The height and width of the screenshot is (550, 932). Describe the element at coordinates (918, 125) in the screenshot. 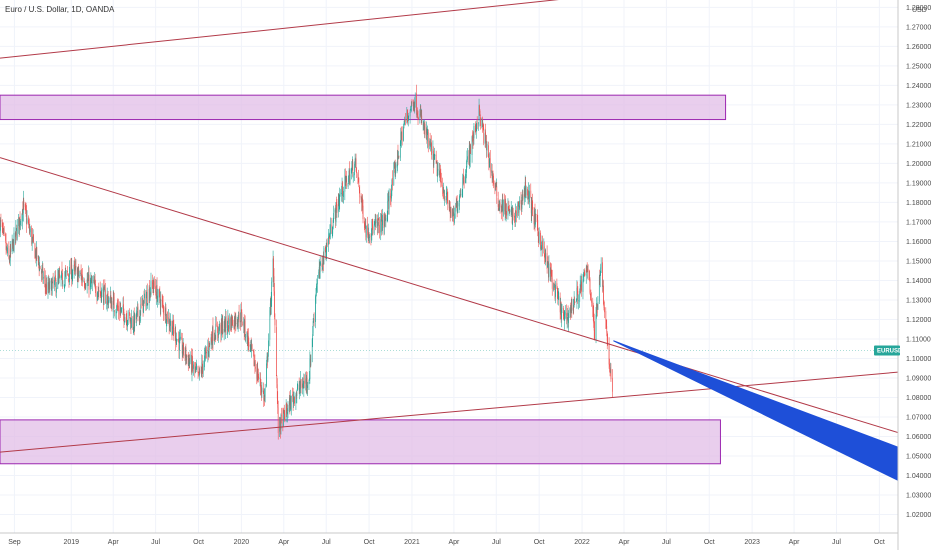

I see `price-tick-label: 1.22000` at that location.